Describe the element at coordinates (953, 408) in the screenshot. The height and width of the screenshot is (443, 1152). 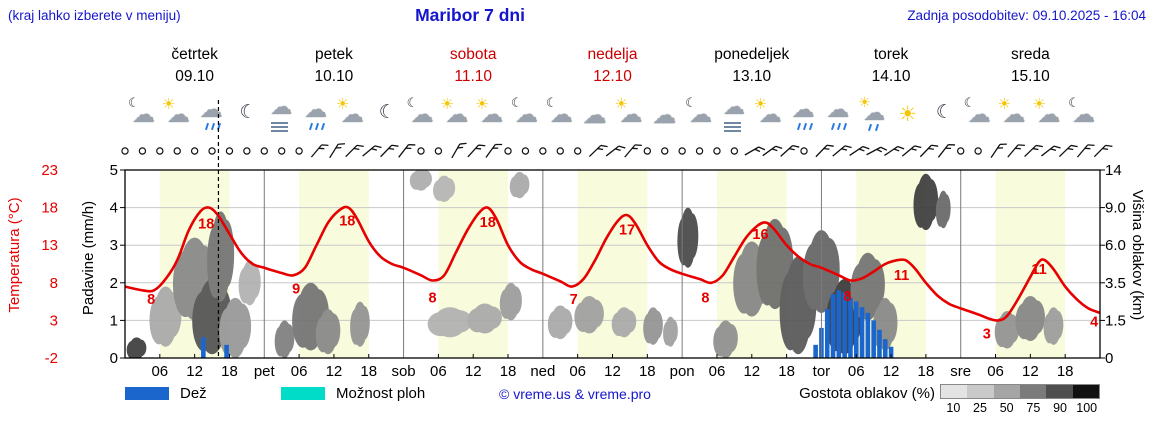
I see `density-value: 10` at that location.